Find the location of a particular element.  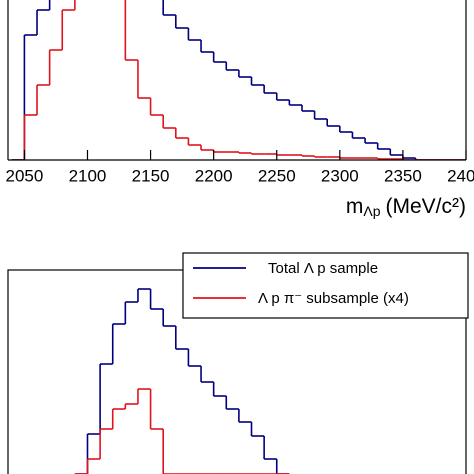

x-tick-label: 2350 is located at coordinates (403, 175).